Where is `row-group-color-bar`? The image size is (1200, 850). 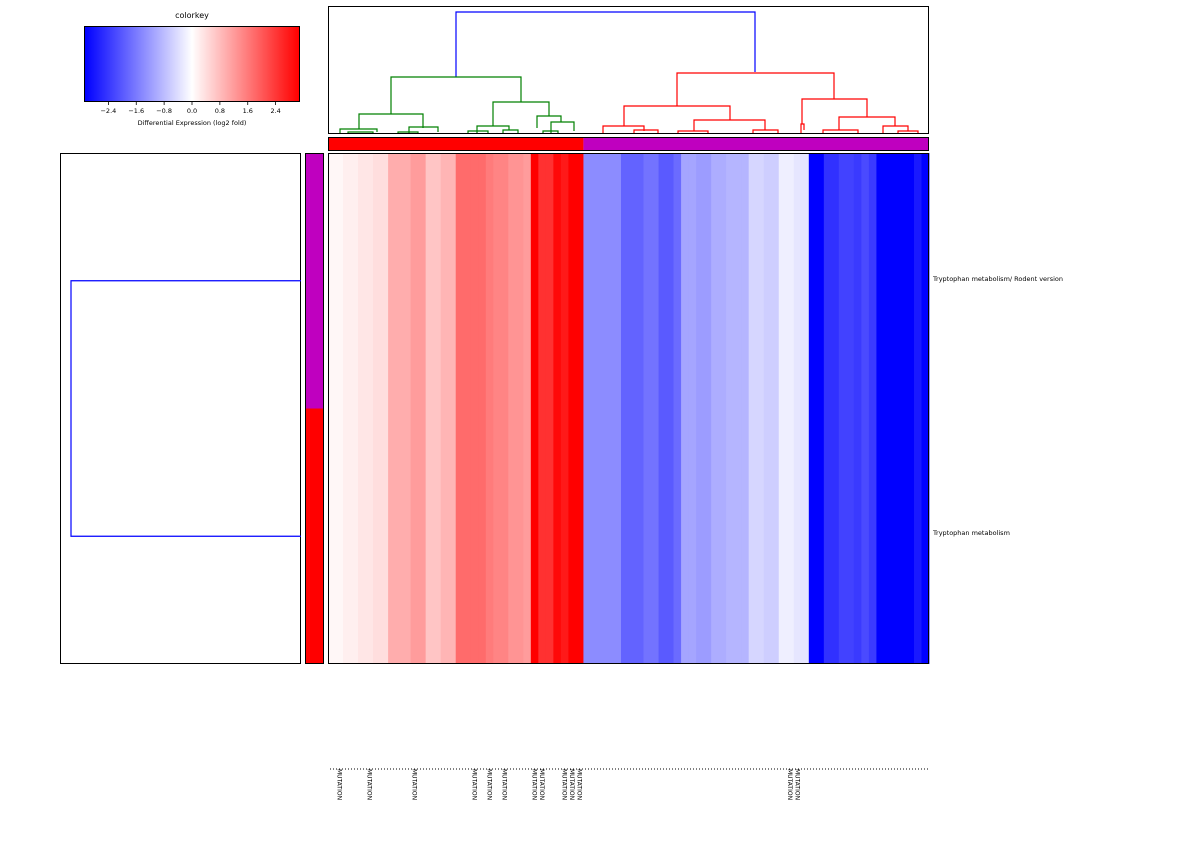
row-group-color-bar is located at coordinates (314, 408).